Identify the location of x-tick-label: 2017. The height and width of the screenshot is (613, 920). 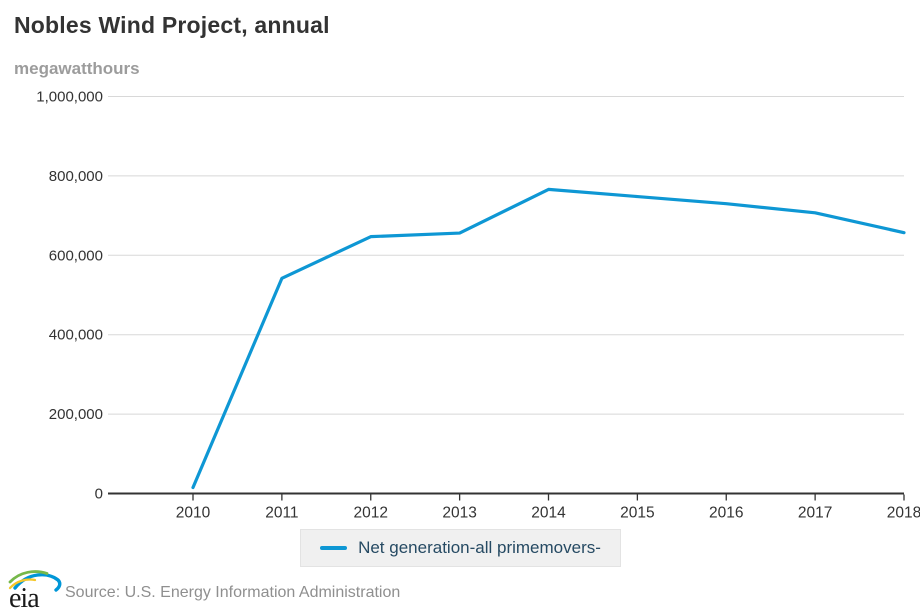
(815, 513).